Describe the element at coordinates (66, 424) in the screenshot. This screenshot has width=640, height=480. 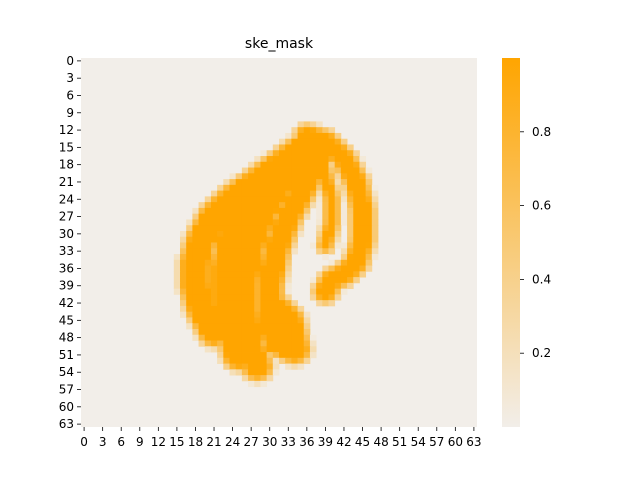
I see `y-tick-label: 63` at that location.